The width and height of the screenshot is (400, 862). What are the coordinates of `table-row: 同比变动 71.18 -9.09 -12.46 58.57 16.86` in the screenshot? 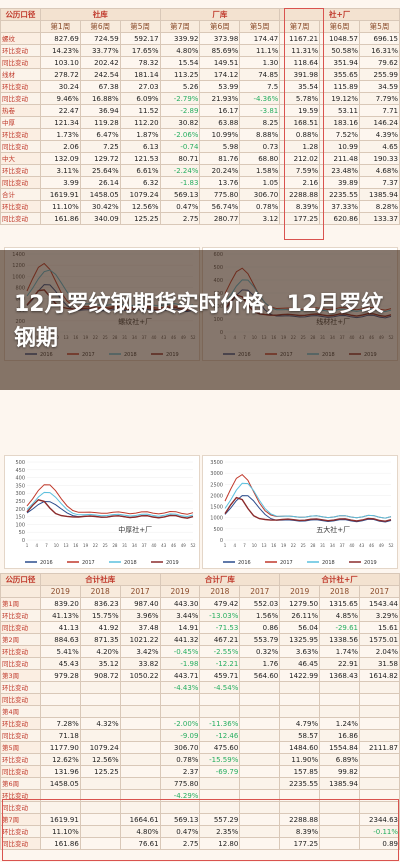 It's located at (200, 735).